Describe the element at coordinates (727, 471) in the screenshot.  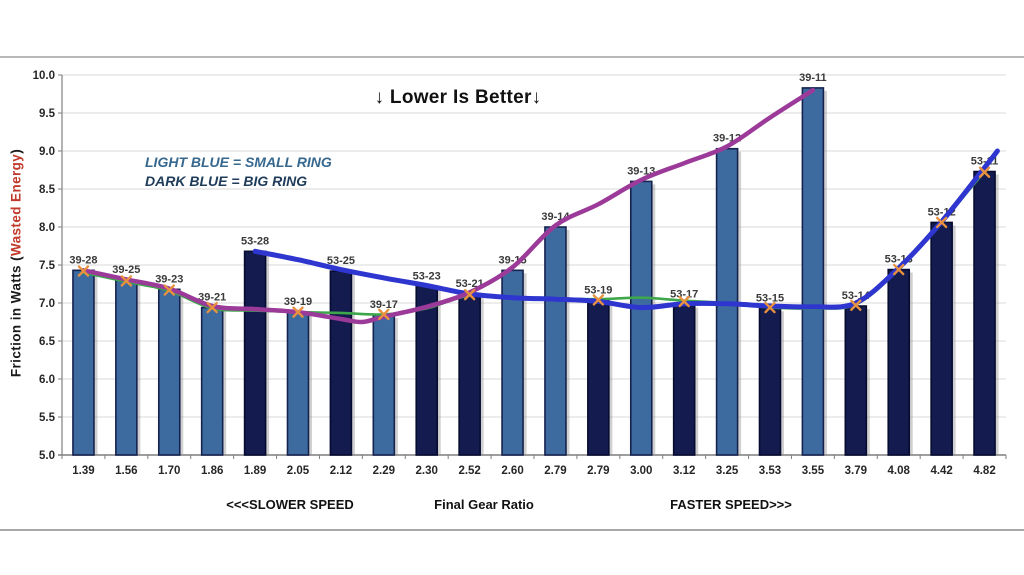
I see `x-tick-label: 3.25` at that location.